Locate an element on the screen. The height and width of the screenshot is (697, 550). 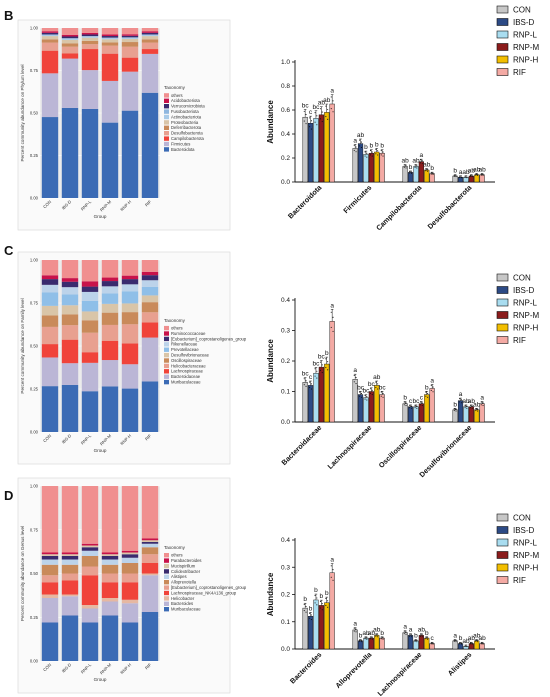
bars-legend-label: RNP-H is located at coordinates (526, 568).